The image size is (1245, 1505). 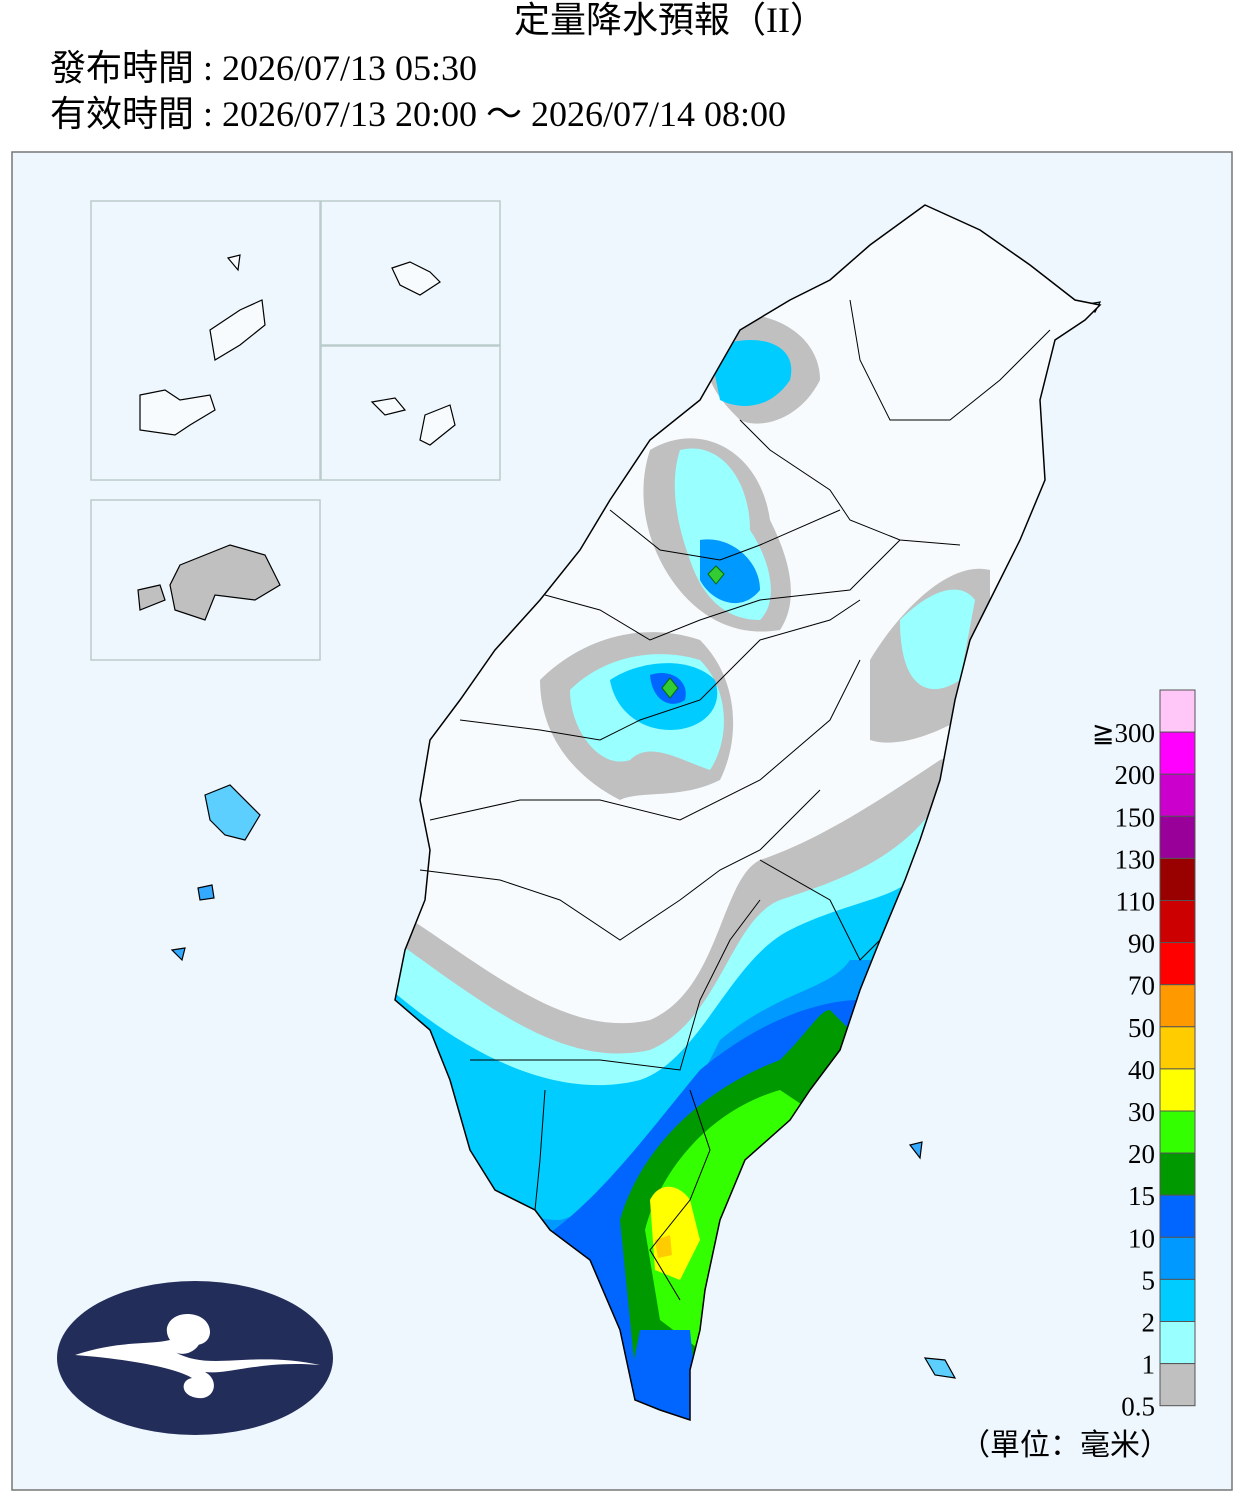 What do you see at coordinates (1135, 859) in the screenshot?
I see `legend-label: 130` at bounding box center [1135, 859].